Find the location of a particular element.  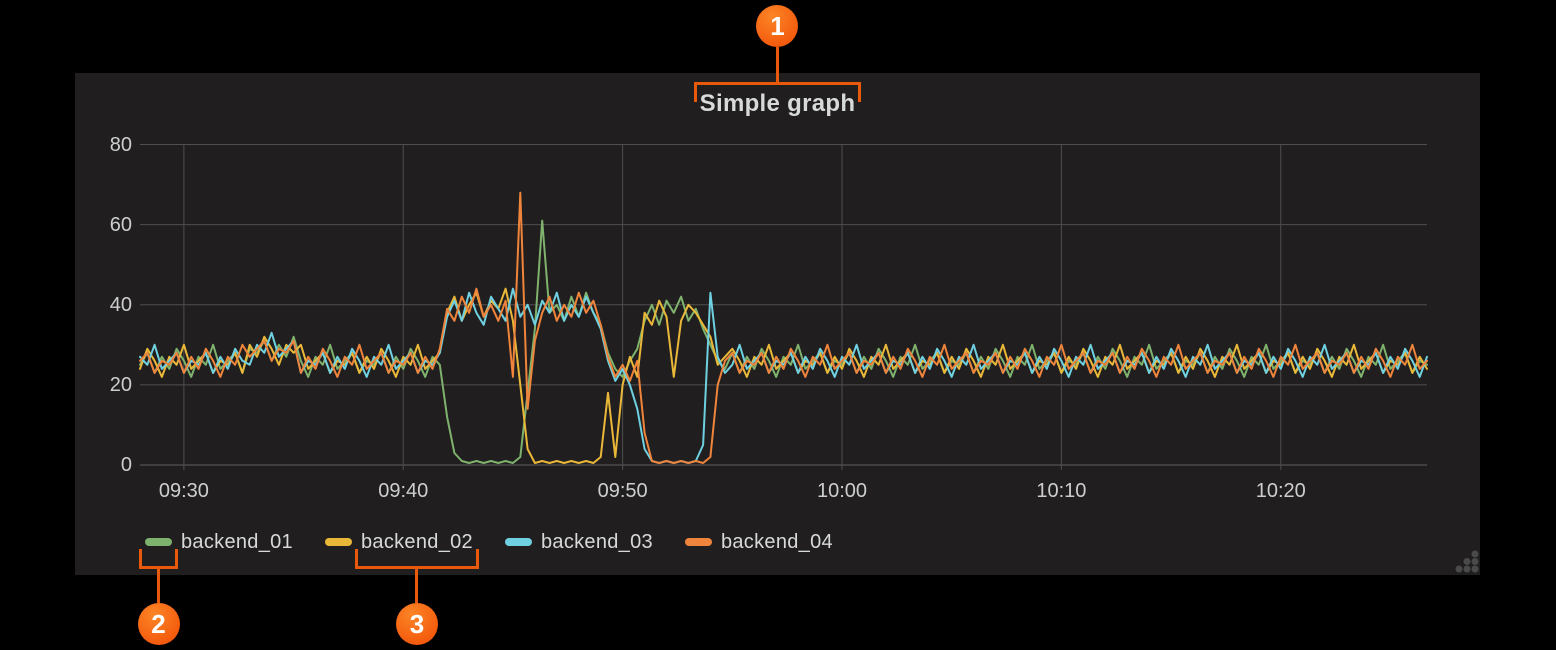

legend-label-backend_04: backend_04 is located at coordinates (776, 541).